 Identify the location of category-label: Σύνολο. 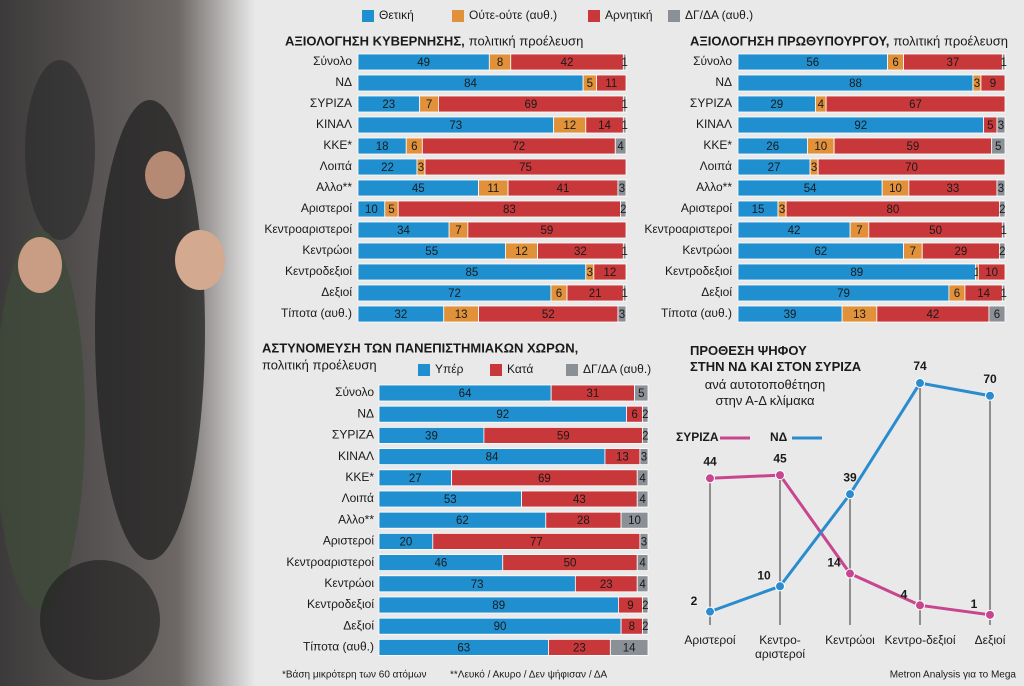
(712, 61).